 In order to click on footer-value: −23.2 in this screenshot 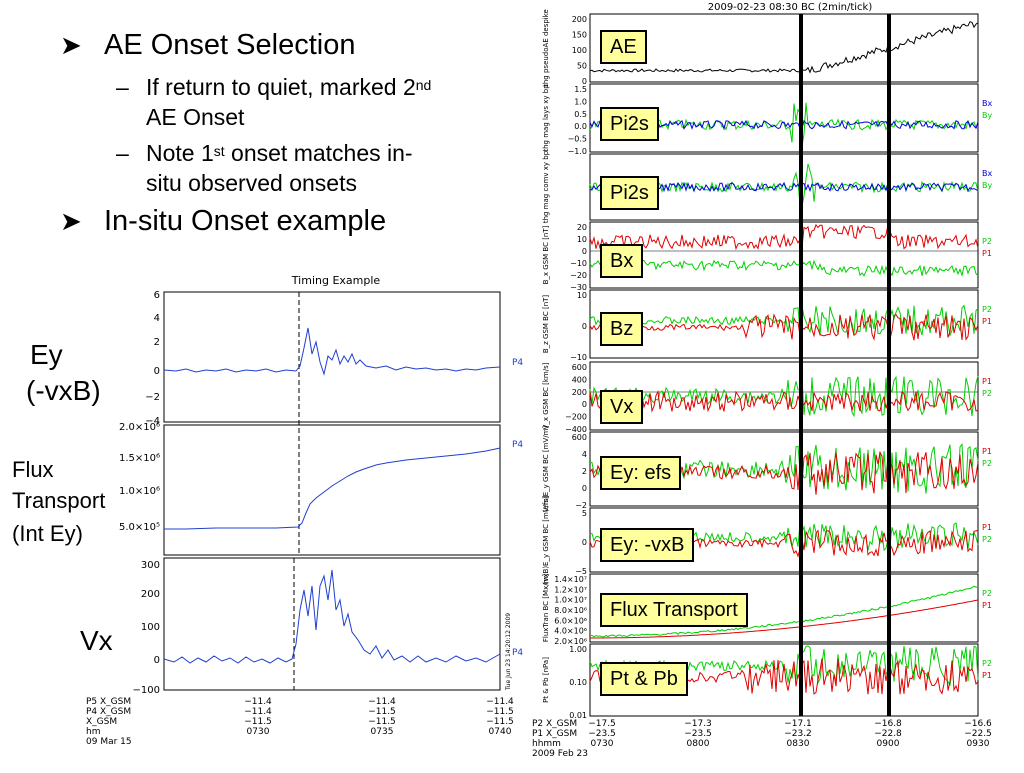, I will do `click(798, 734)`.